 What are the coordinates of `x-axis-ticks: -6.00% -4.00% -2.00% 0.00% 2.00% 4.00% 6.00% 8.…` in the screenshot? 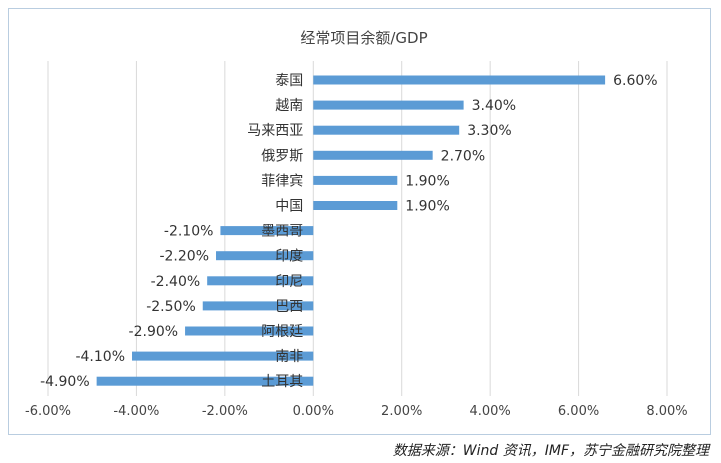 It's located at (356, 411).